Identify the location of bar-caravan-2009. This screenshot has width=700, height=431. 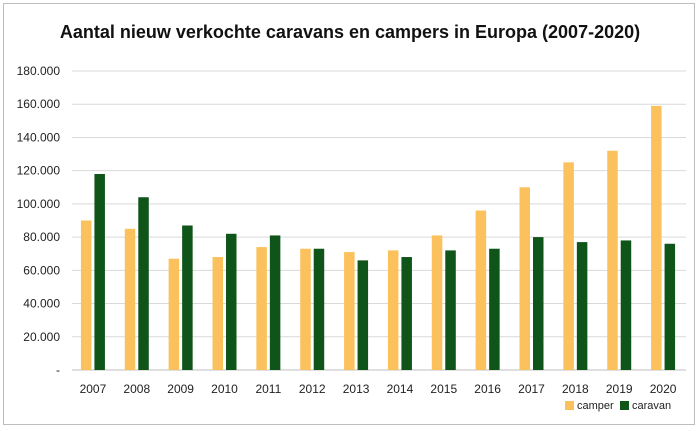
(187, 297).